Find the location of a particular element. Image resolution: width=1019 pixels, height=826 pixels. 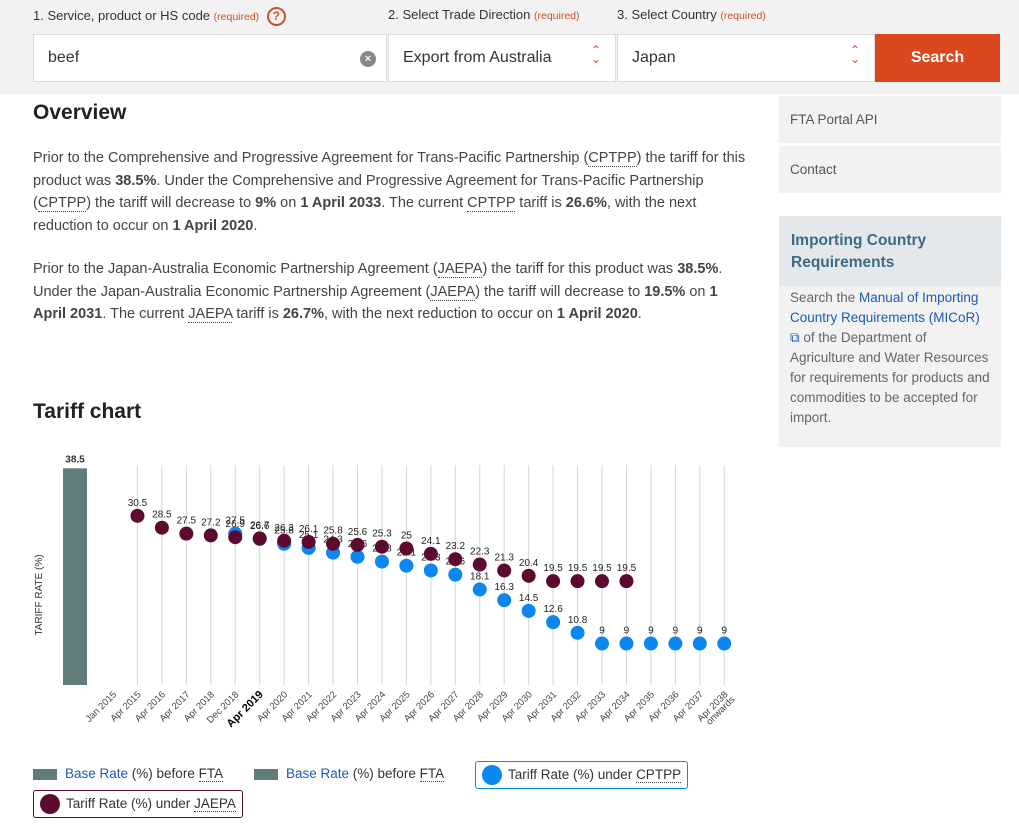

clear-icon: × is located at coordinates (368, 59).